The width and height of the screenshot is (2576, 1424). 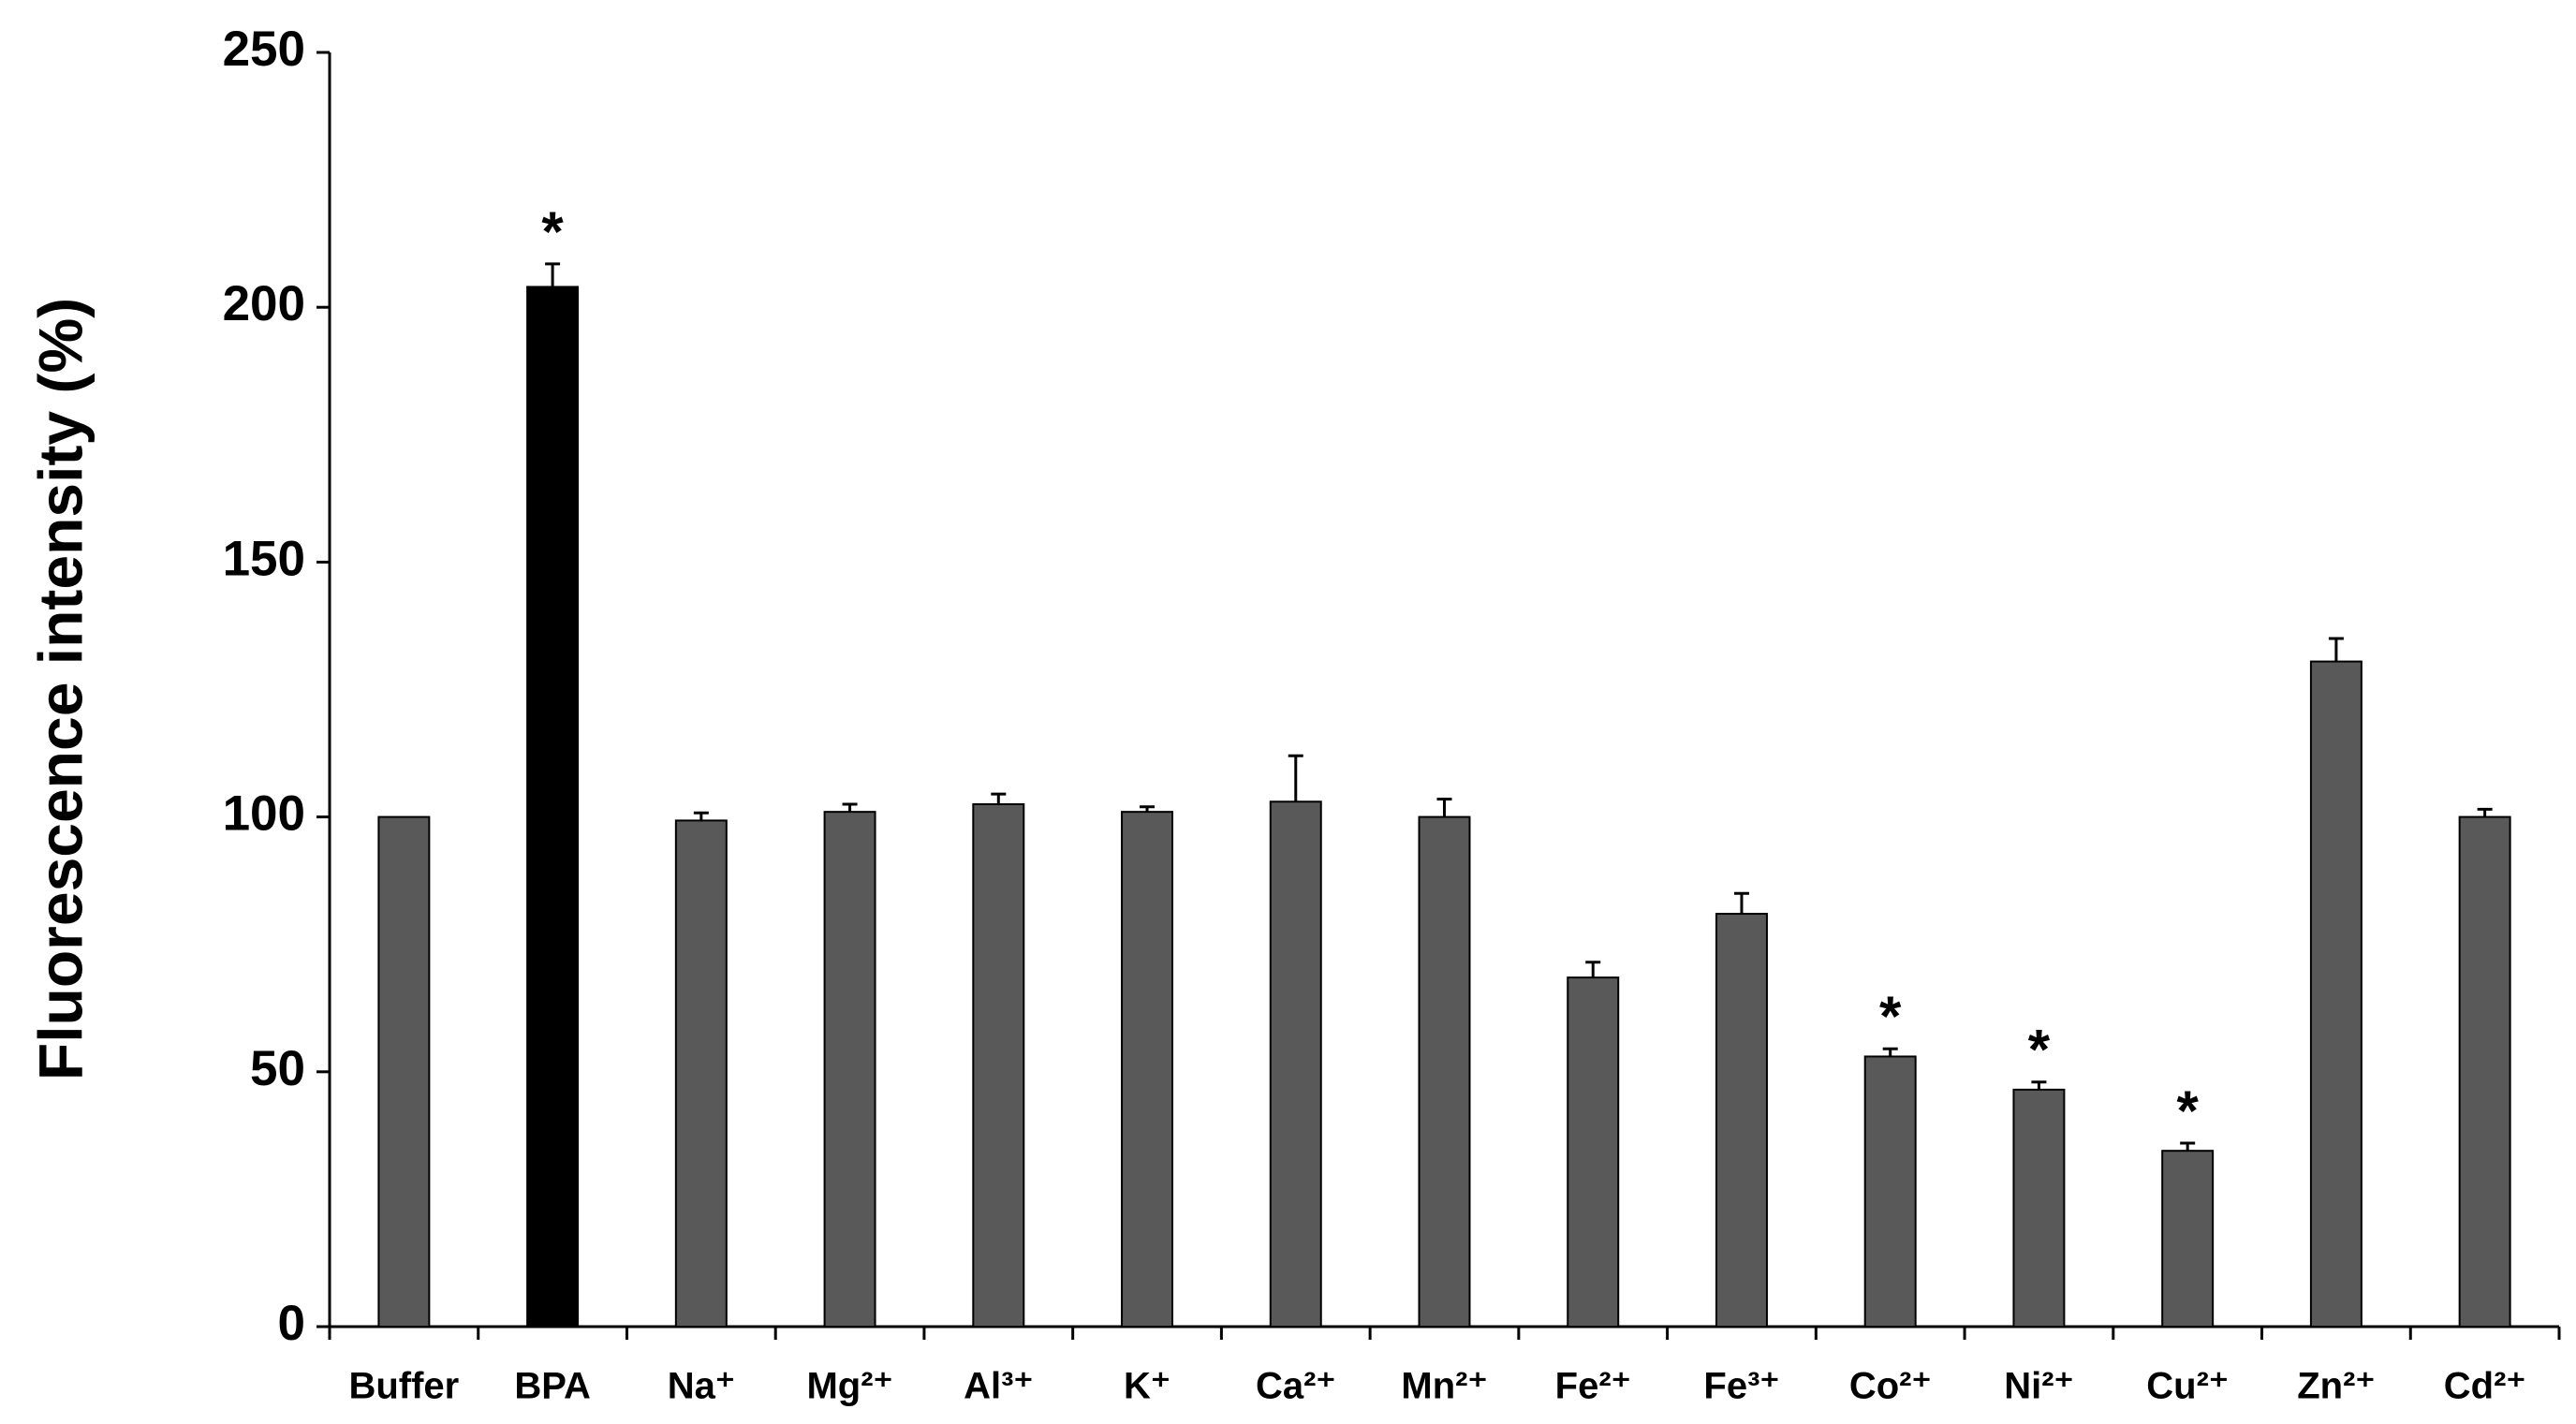 I want to click on x-tick-label: Mn²⁺, so click(x=1444, y=1386).